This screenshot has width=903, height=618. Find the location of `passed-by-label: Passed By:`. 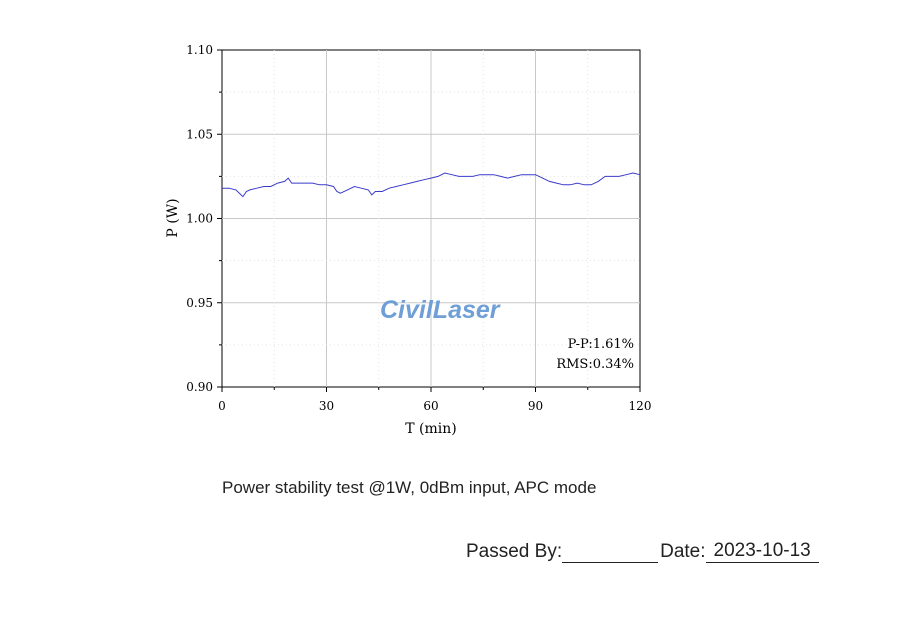

passed-by-label: Passed By: is located at coordinates (514, 551).